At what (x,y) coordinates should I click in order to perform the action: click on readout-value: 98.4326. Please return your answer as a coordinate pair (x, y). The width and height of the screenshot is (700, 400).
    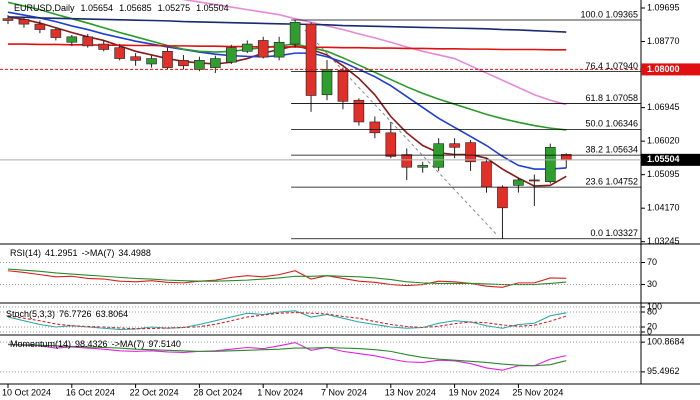
    Looking at the image, I should click on (91, 344).